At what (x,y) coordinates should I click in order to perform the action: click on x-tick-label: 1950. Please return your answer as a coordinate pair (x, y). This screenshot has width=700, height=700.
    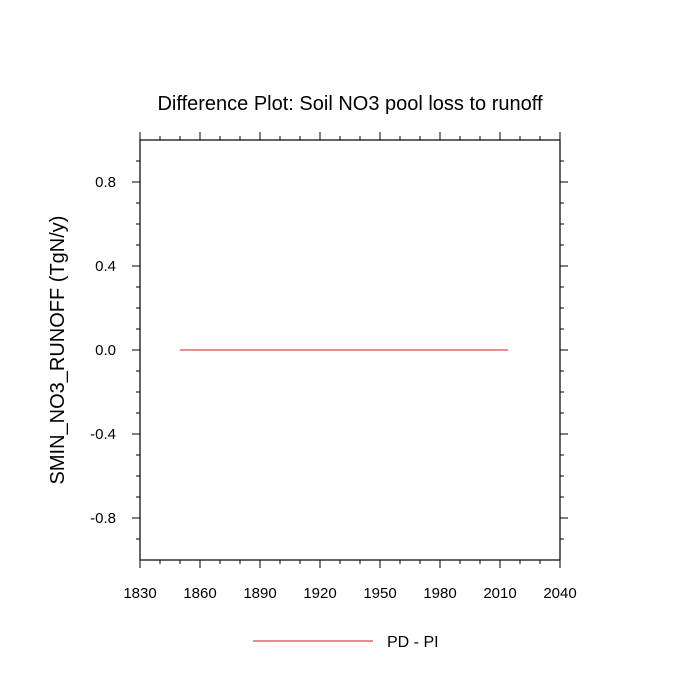
    Looking at the image, I should click on (379, 593).